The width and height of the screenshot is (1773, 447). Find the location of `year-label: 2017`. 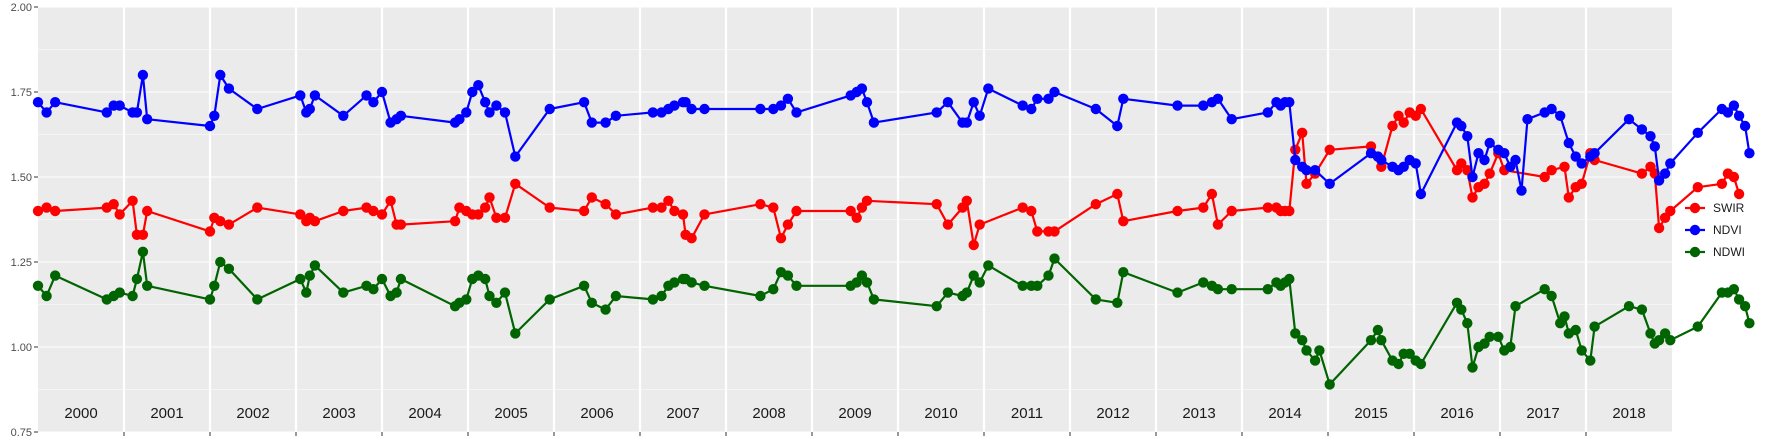

year-label: 2017 is located at coordinates (1542, 413).